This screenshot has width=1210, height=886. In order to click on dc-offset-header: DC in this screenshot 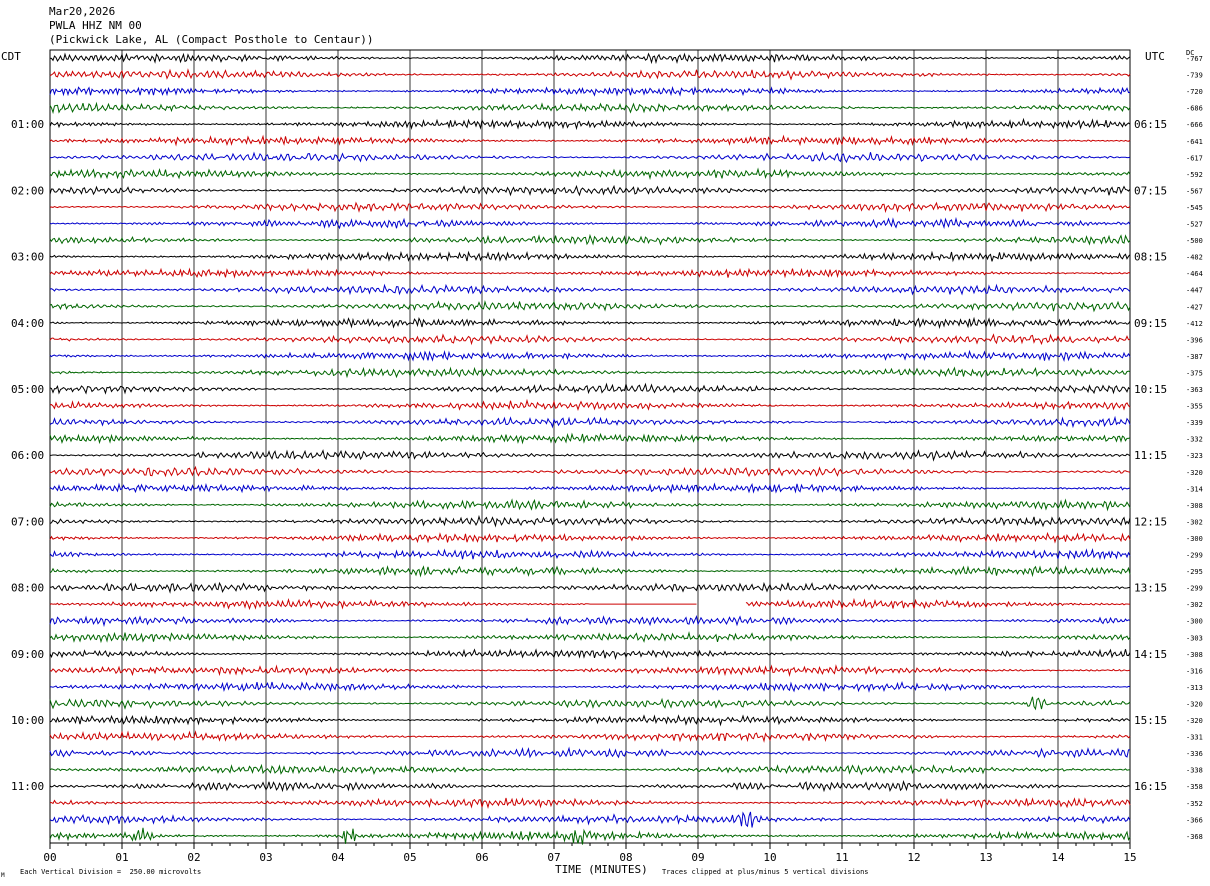, I will do `click(1190, 53)`.